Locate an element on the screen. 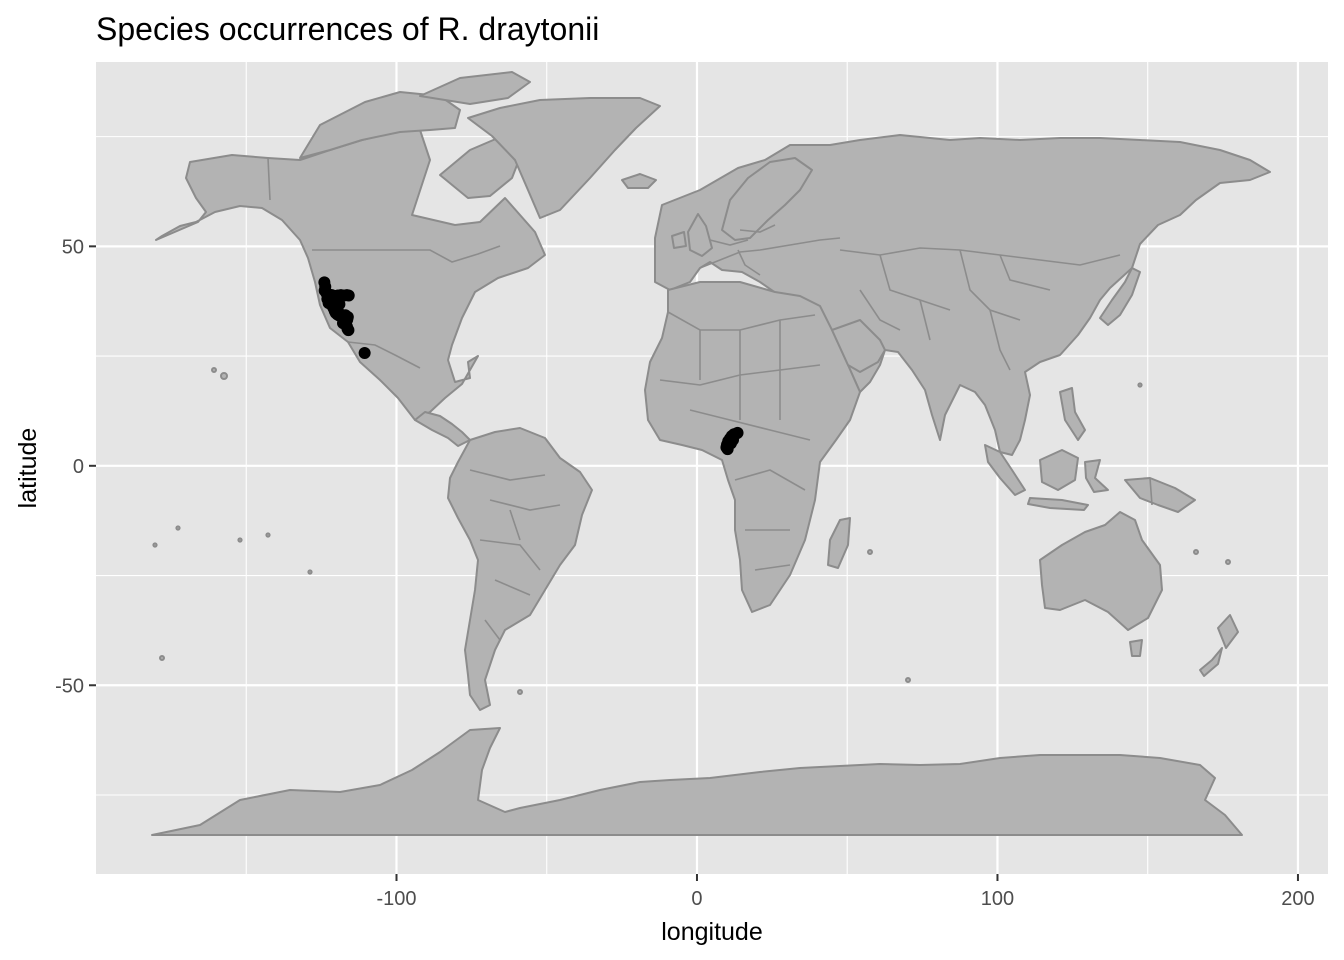 Image resolution: width=1344 pixels, height=960 pixels. land-hawaii-small is located at coordinates (214, 370).